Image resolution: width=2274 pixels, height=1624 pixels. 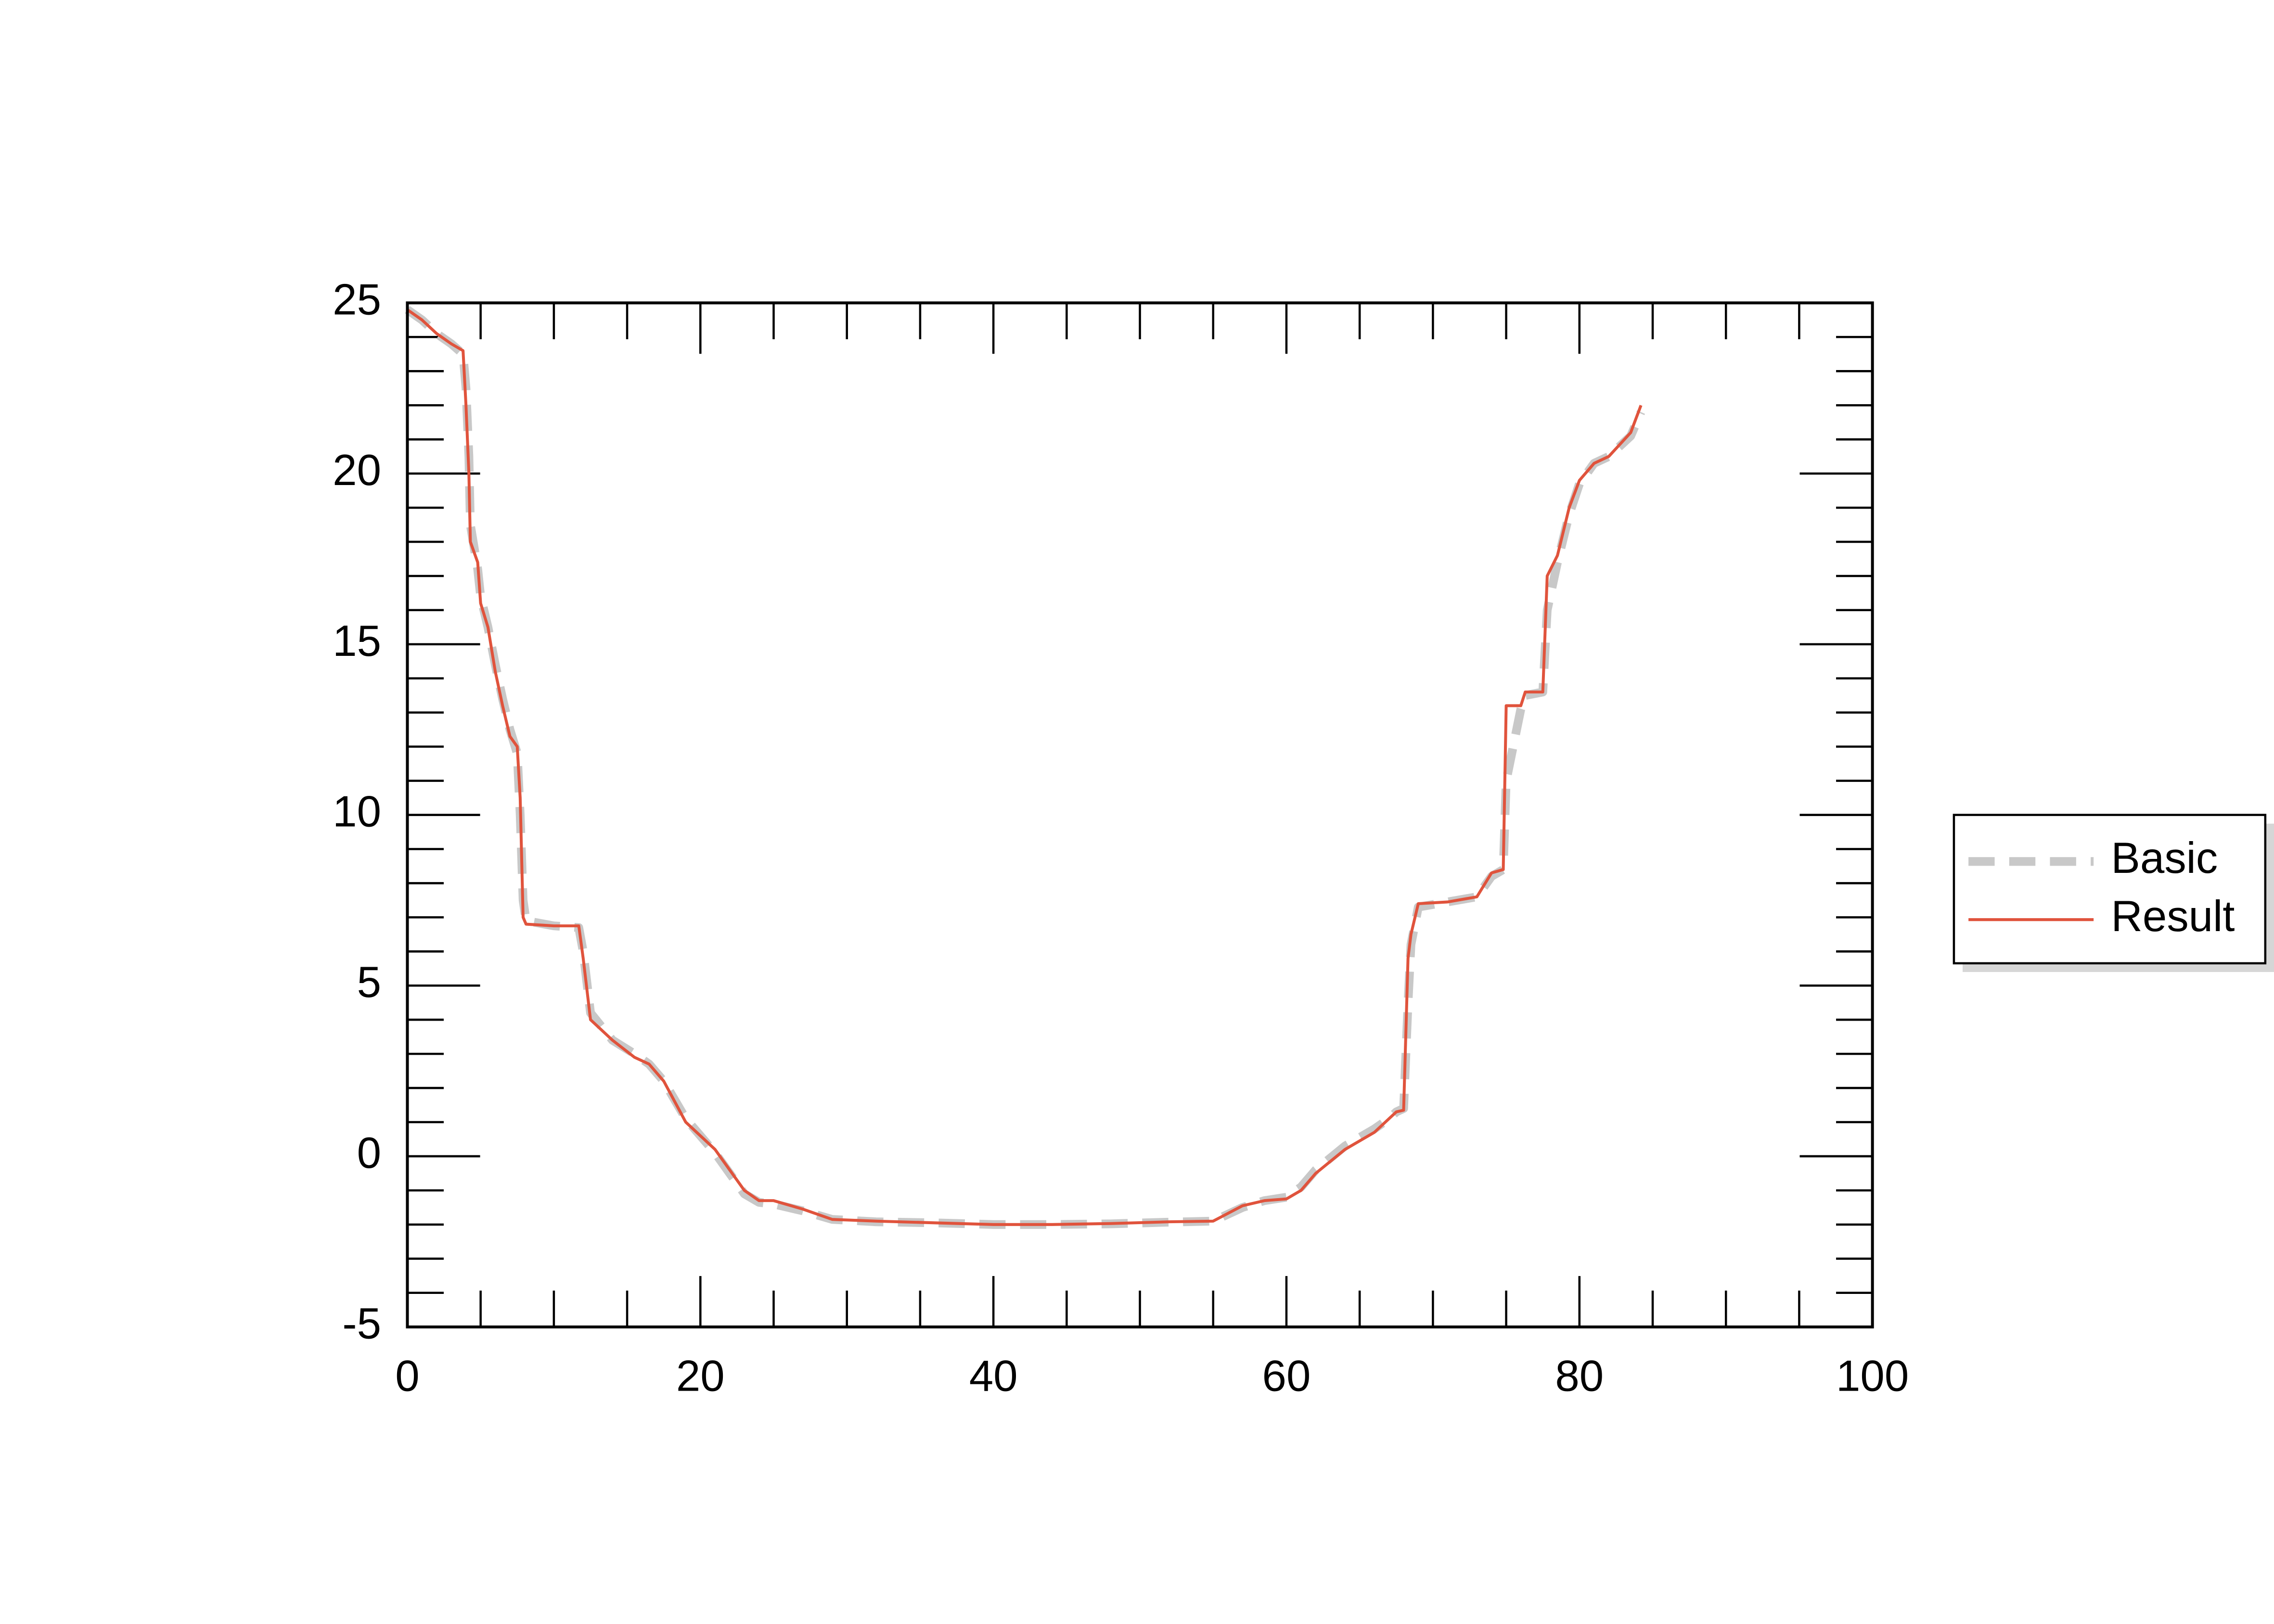 What do you see at coordinates (1579, 1376) in the screenshot?
I see `x-tick-label: 80` at bounding box center [1579, 1376].